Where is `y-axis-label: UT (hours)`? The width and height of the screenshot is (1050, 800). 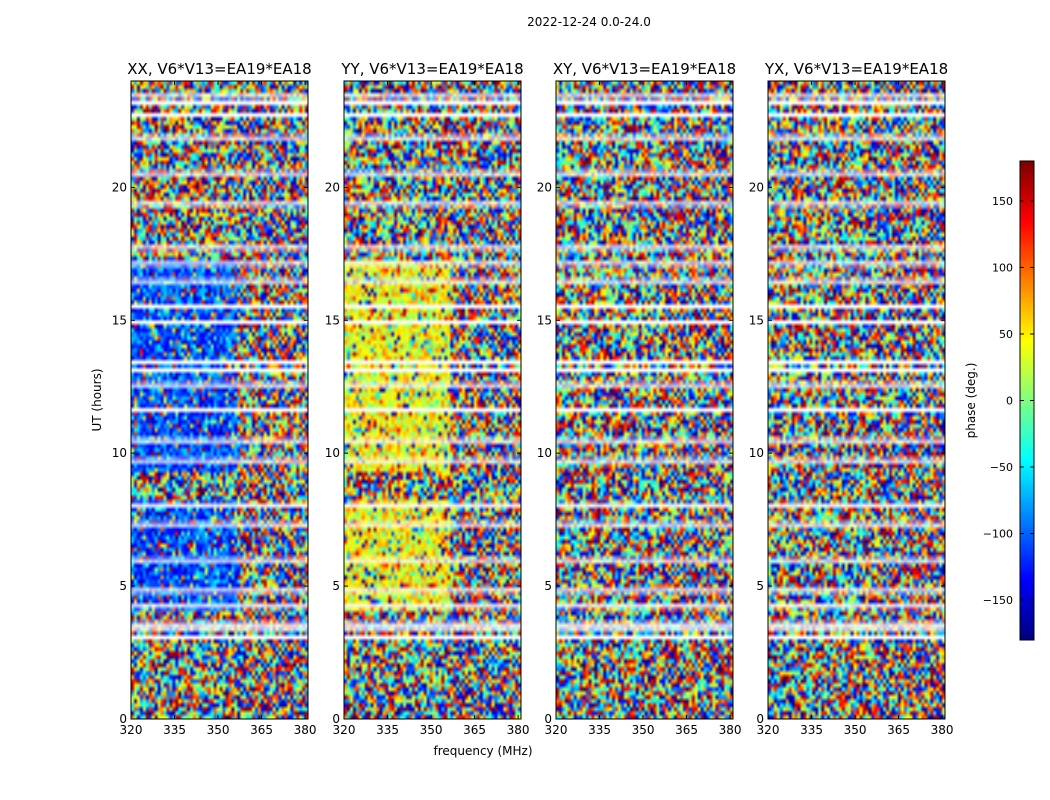 y-axis-label: UT (hours) is located at coordinates (97, 399).